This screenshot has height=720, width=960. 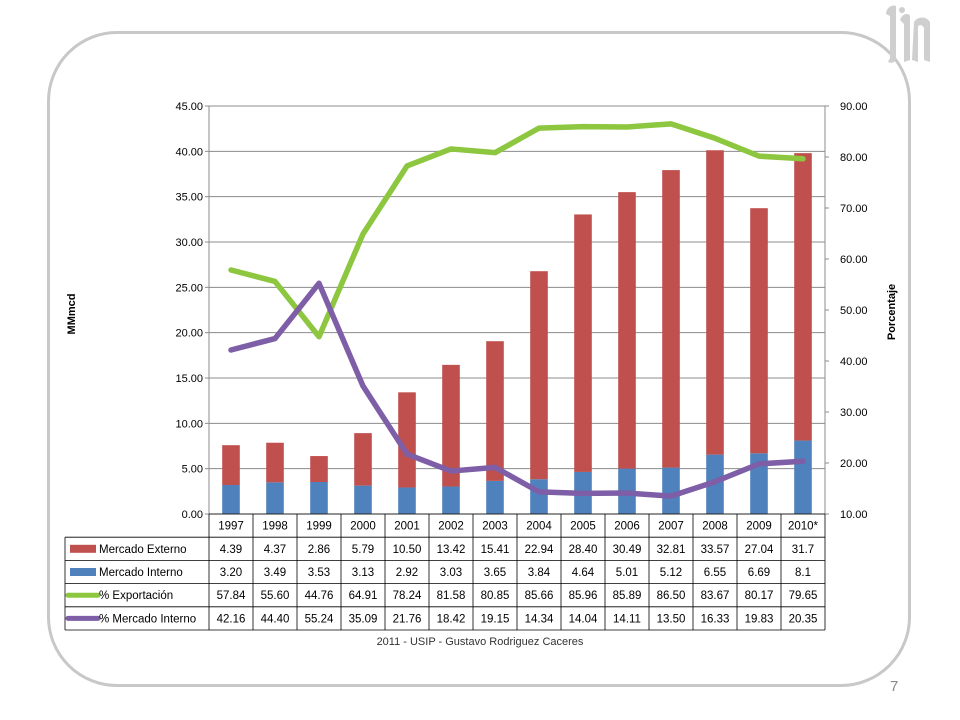 What do you see at coordinates (671, 596) in the screenshot?
I see `data-label: 86.50` at bounding box center [671, 596].